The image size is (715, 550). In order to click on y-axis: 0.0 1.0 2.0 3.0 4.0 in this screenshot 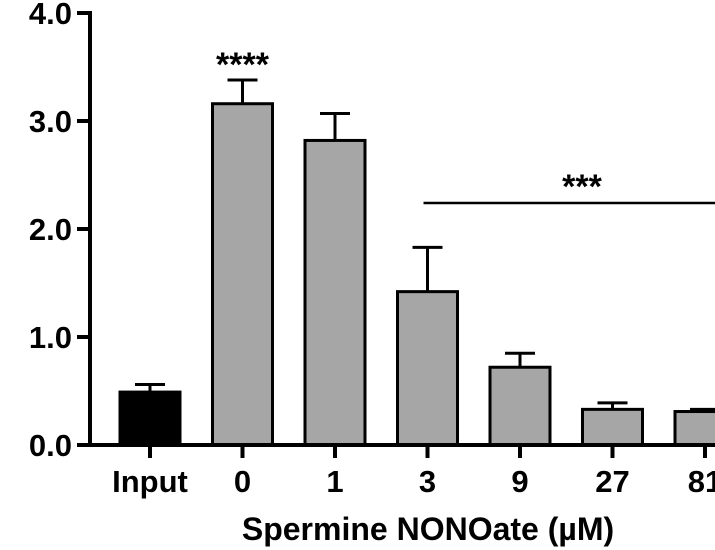, I will do `click(60, 231)`.